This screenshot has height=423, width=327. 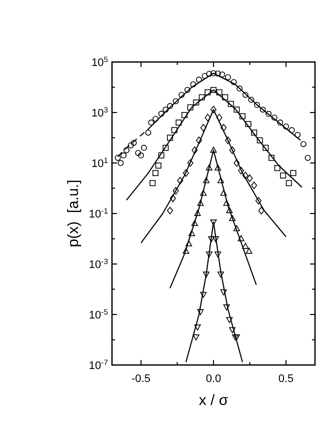 What do you see at coordinates (99, 61) in the screenshot?
I see `y-tick-label: 10$^{5}$` at bounding box center [99, 61].